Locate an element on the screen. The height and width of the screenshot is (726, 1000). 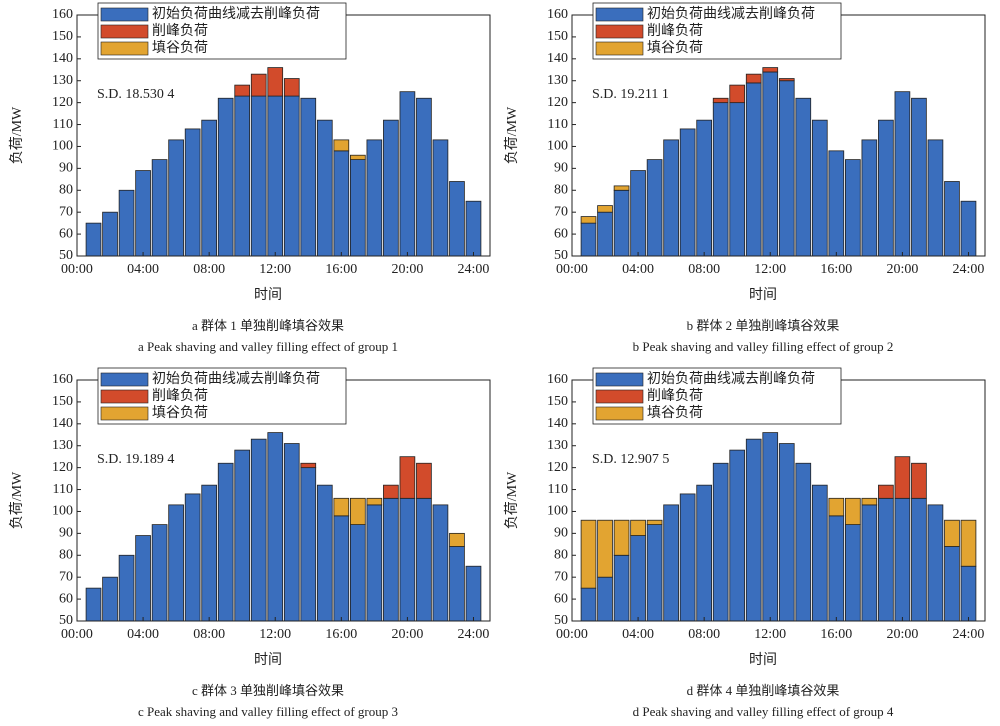
legend-label: 填谷负荷 is located at coordinates (675, 48).